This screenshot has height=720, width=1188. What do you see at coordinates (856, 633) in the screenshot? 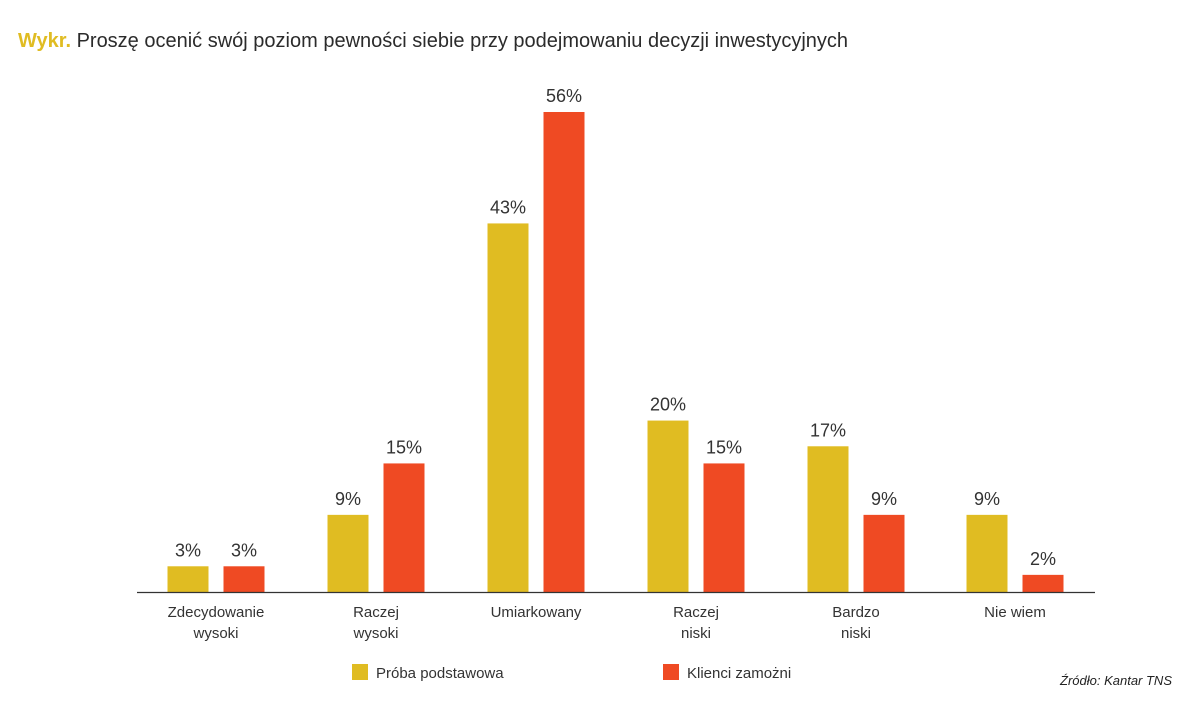
I see `category-label-4-line-1: niski` at bounding box center [856, 633].